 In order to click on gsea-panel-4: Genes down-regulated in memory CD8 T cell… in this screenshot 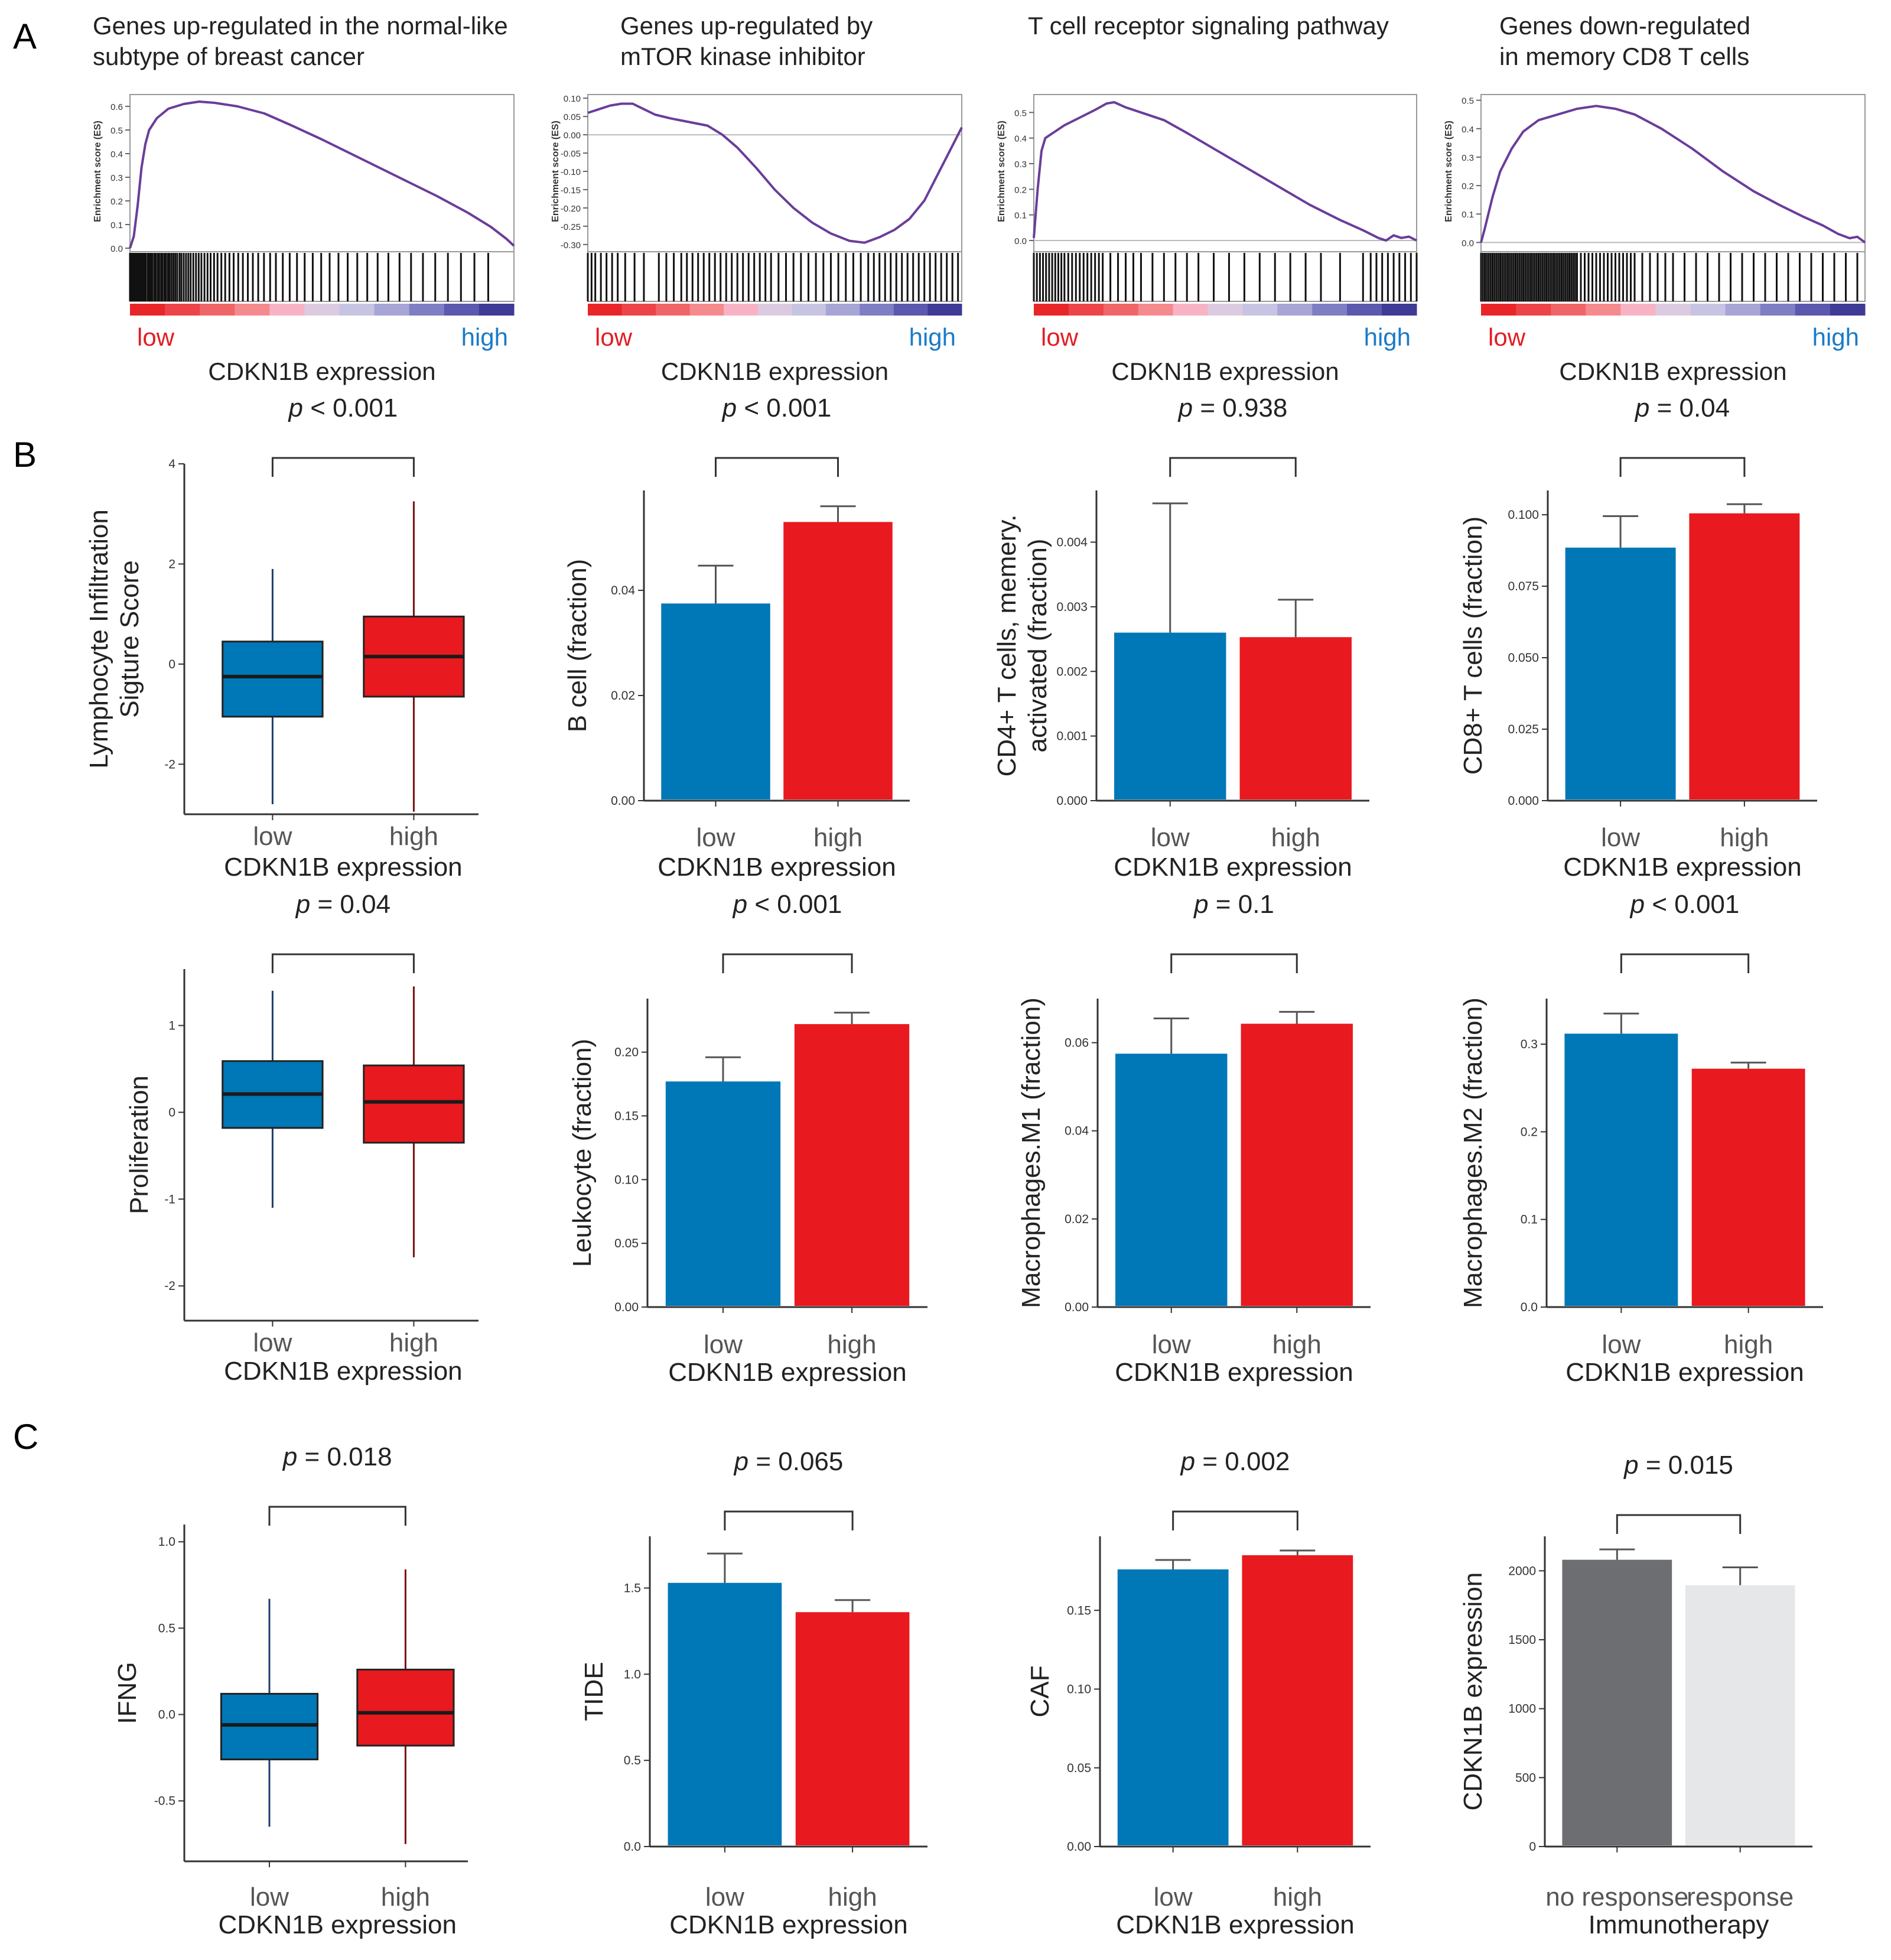, I will do `click(1655, 198)`.